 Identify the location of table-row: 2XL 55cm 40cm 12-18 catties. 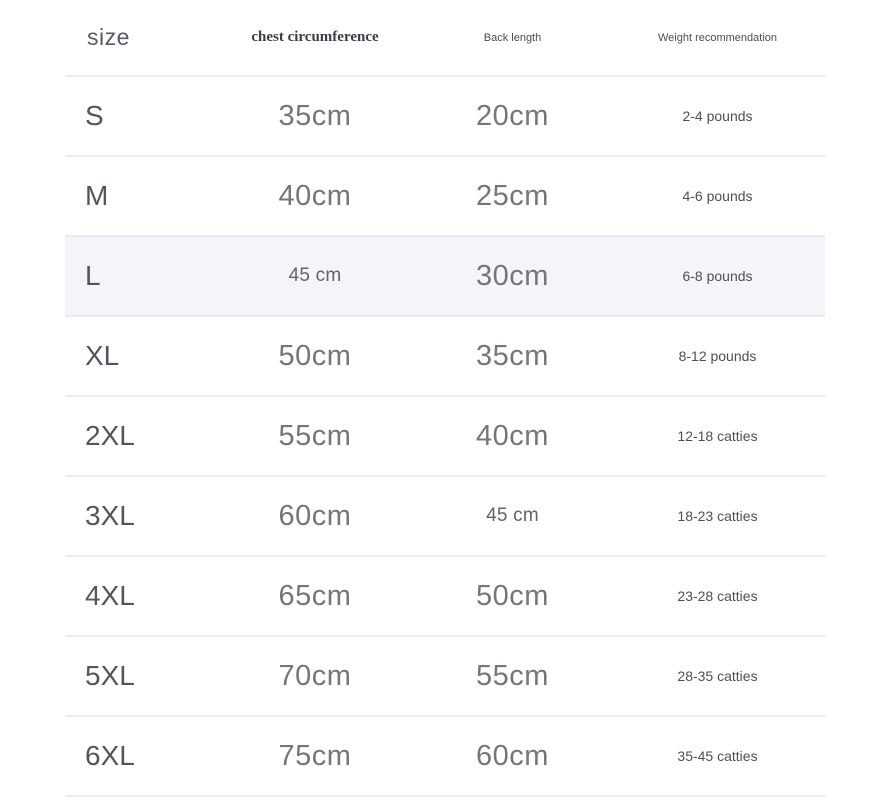
(445, 437).